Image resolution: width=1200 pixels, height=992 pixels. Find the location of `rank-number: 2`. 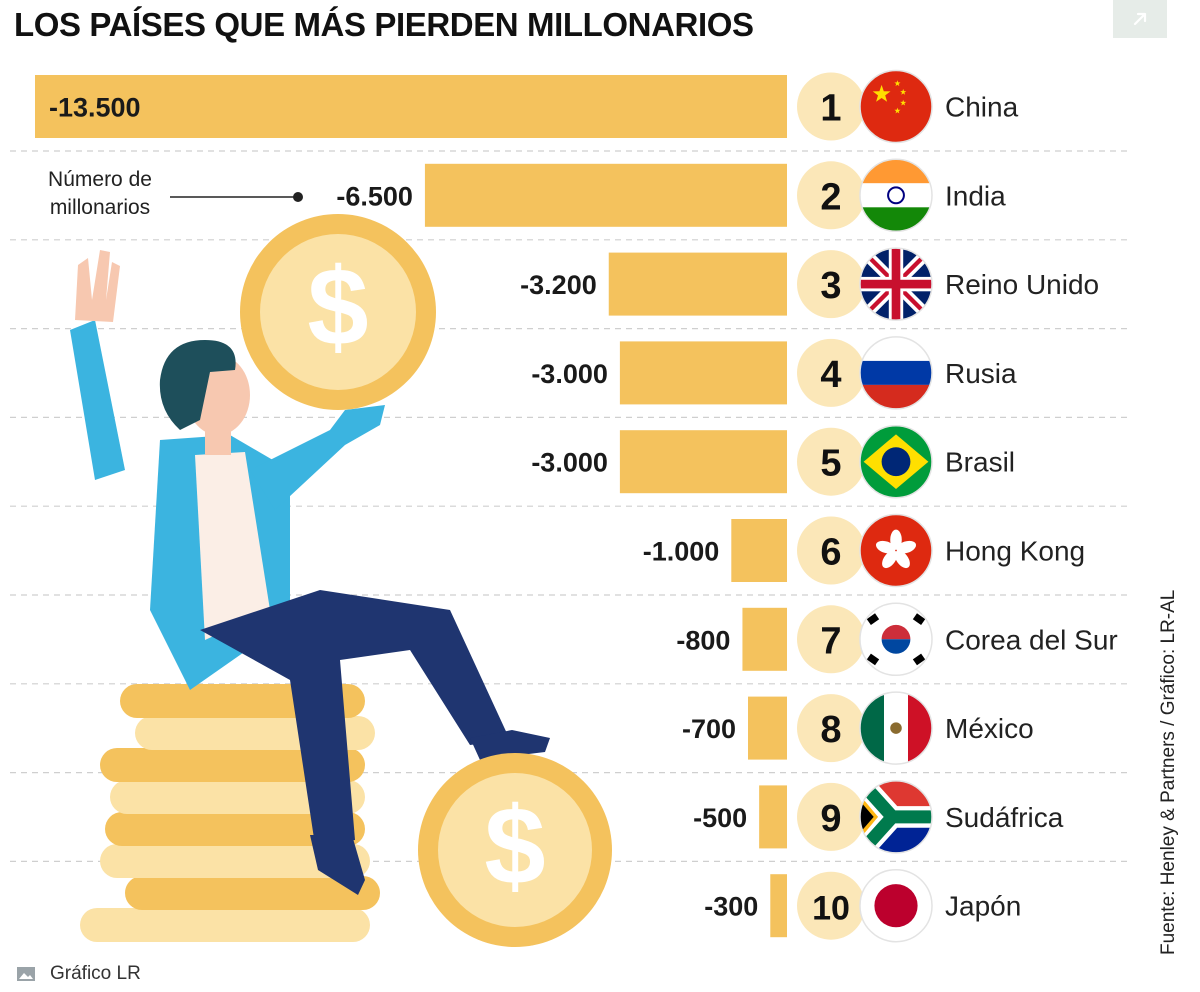

rank-number: 2 is located at coordinates (830, 197).